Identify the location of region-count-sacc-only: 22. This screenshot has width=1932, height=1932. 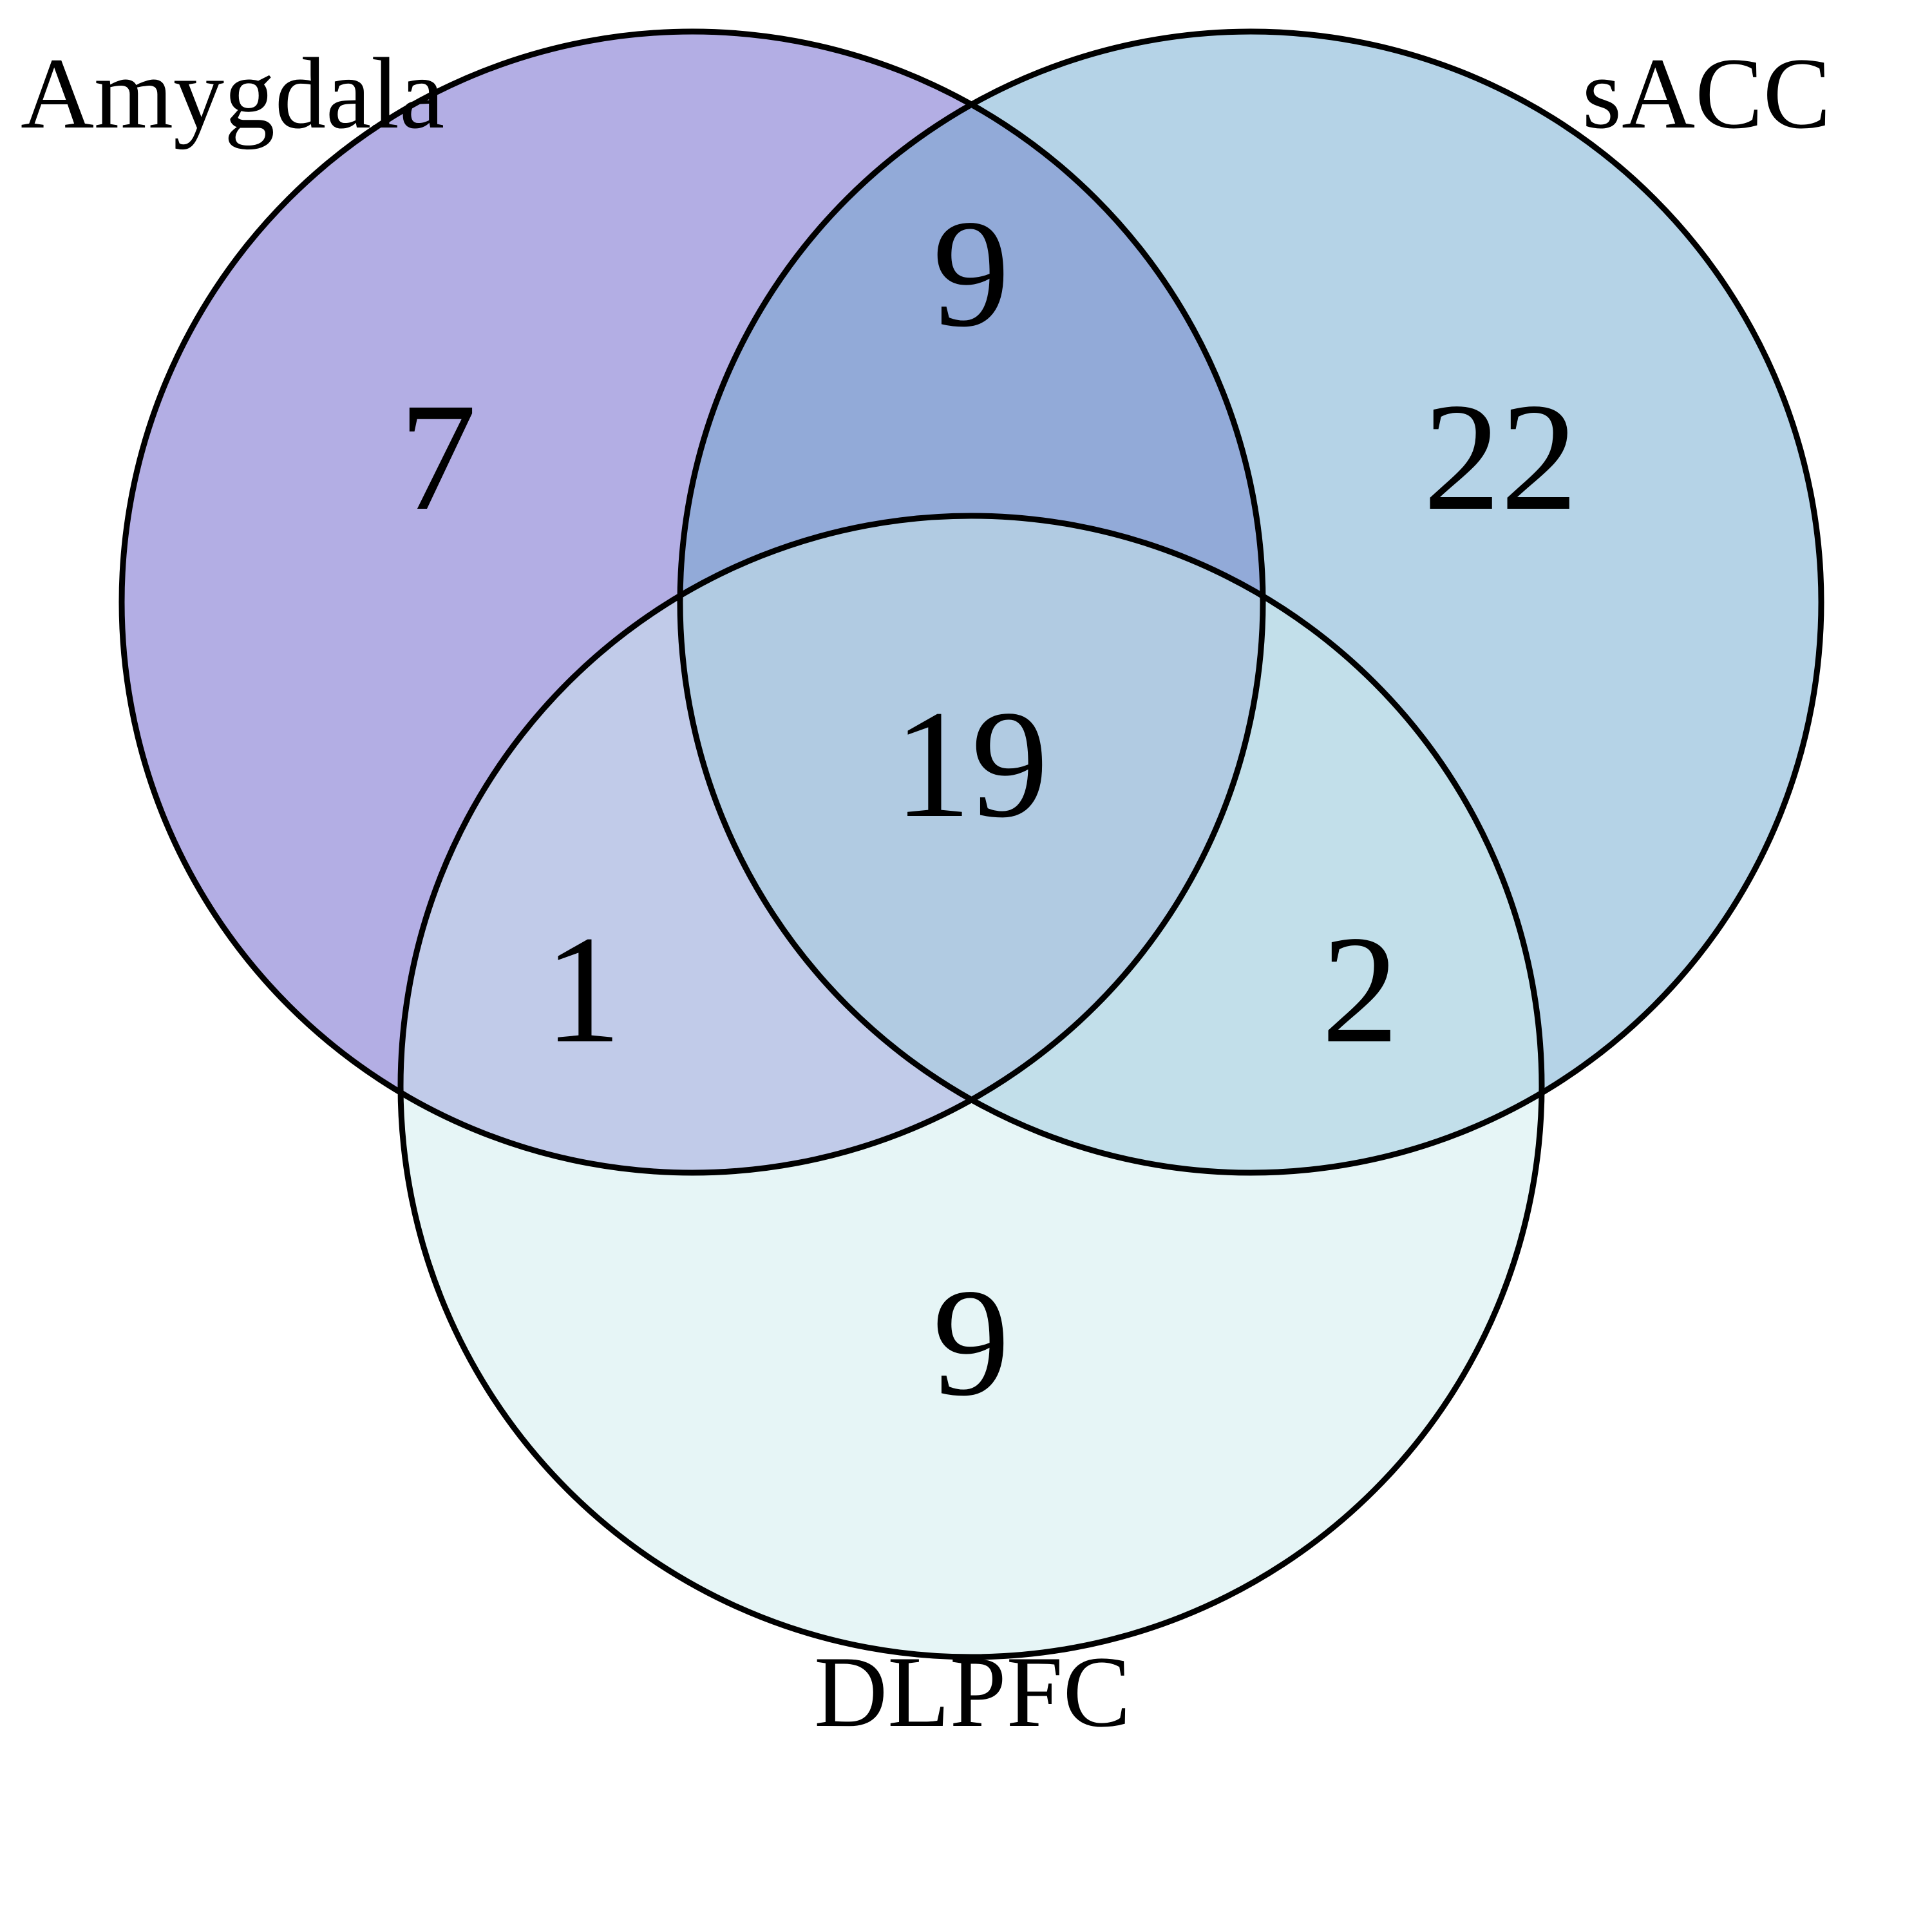
(1500, 457).